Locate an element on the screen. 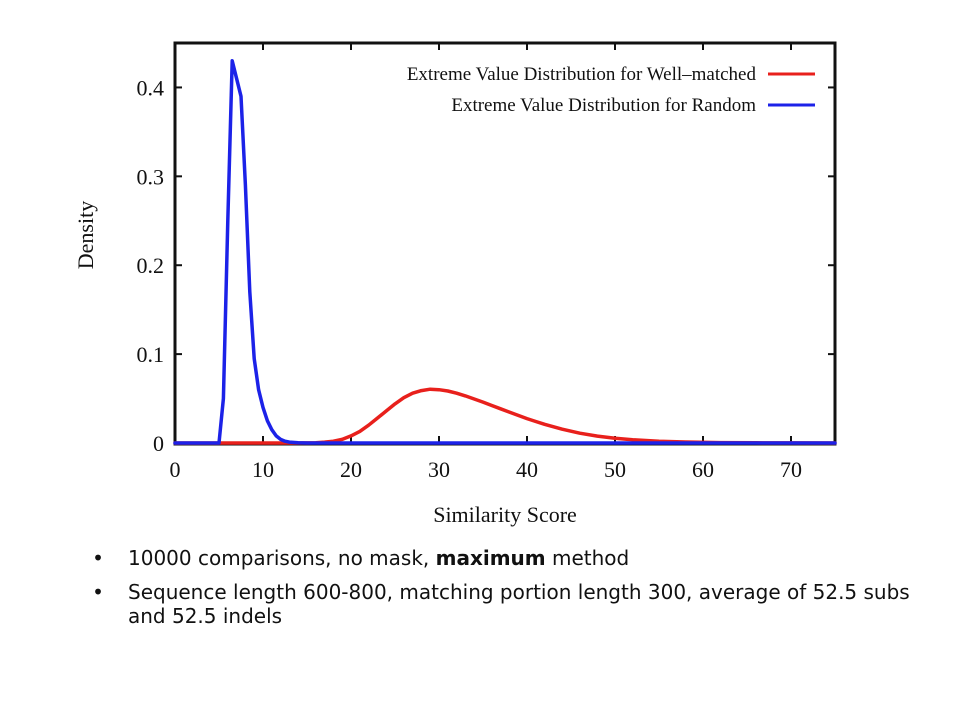 The height and width of the screenshot is (720, 960). x-axis-label: Similarity Score is located at coordinates (505, 514).